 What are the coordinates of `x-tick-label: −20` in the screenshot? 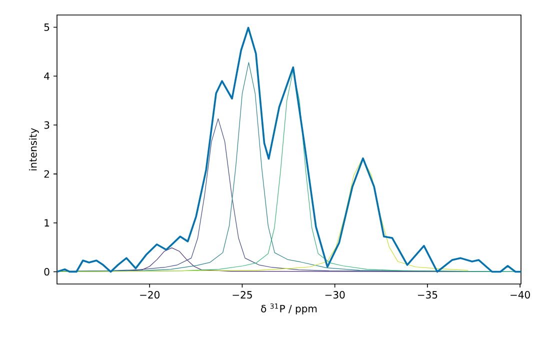 It's located at (150, 295).